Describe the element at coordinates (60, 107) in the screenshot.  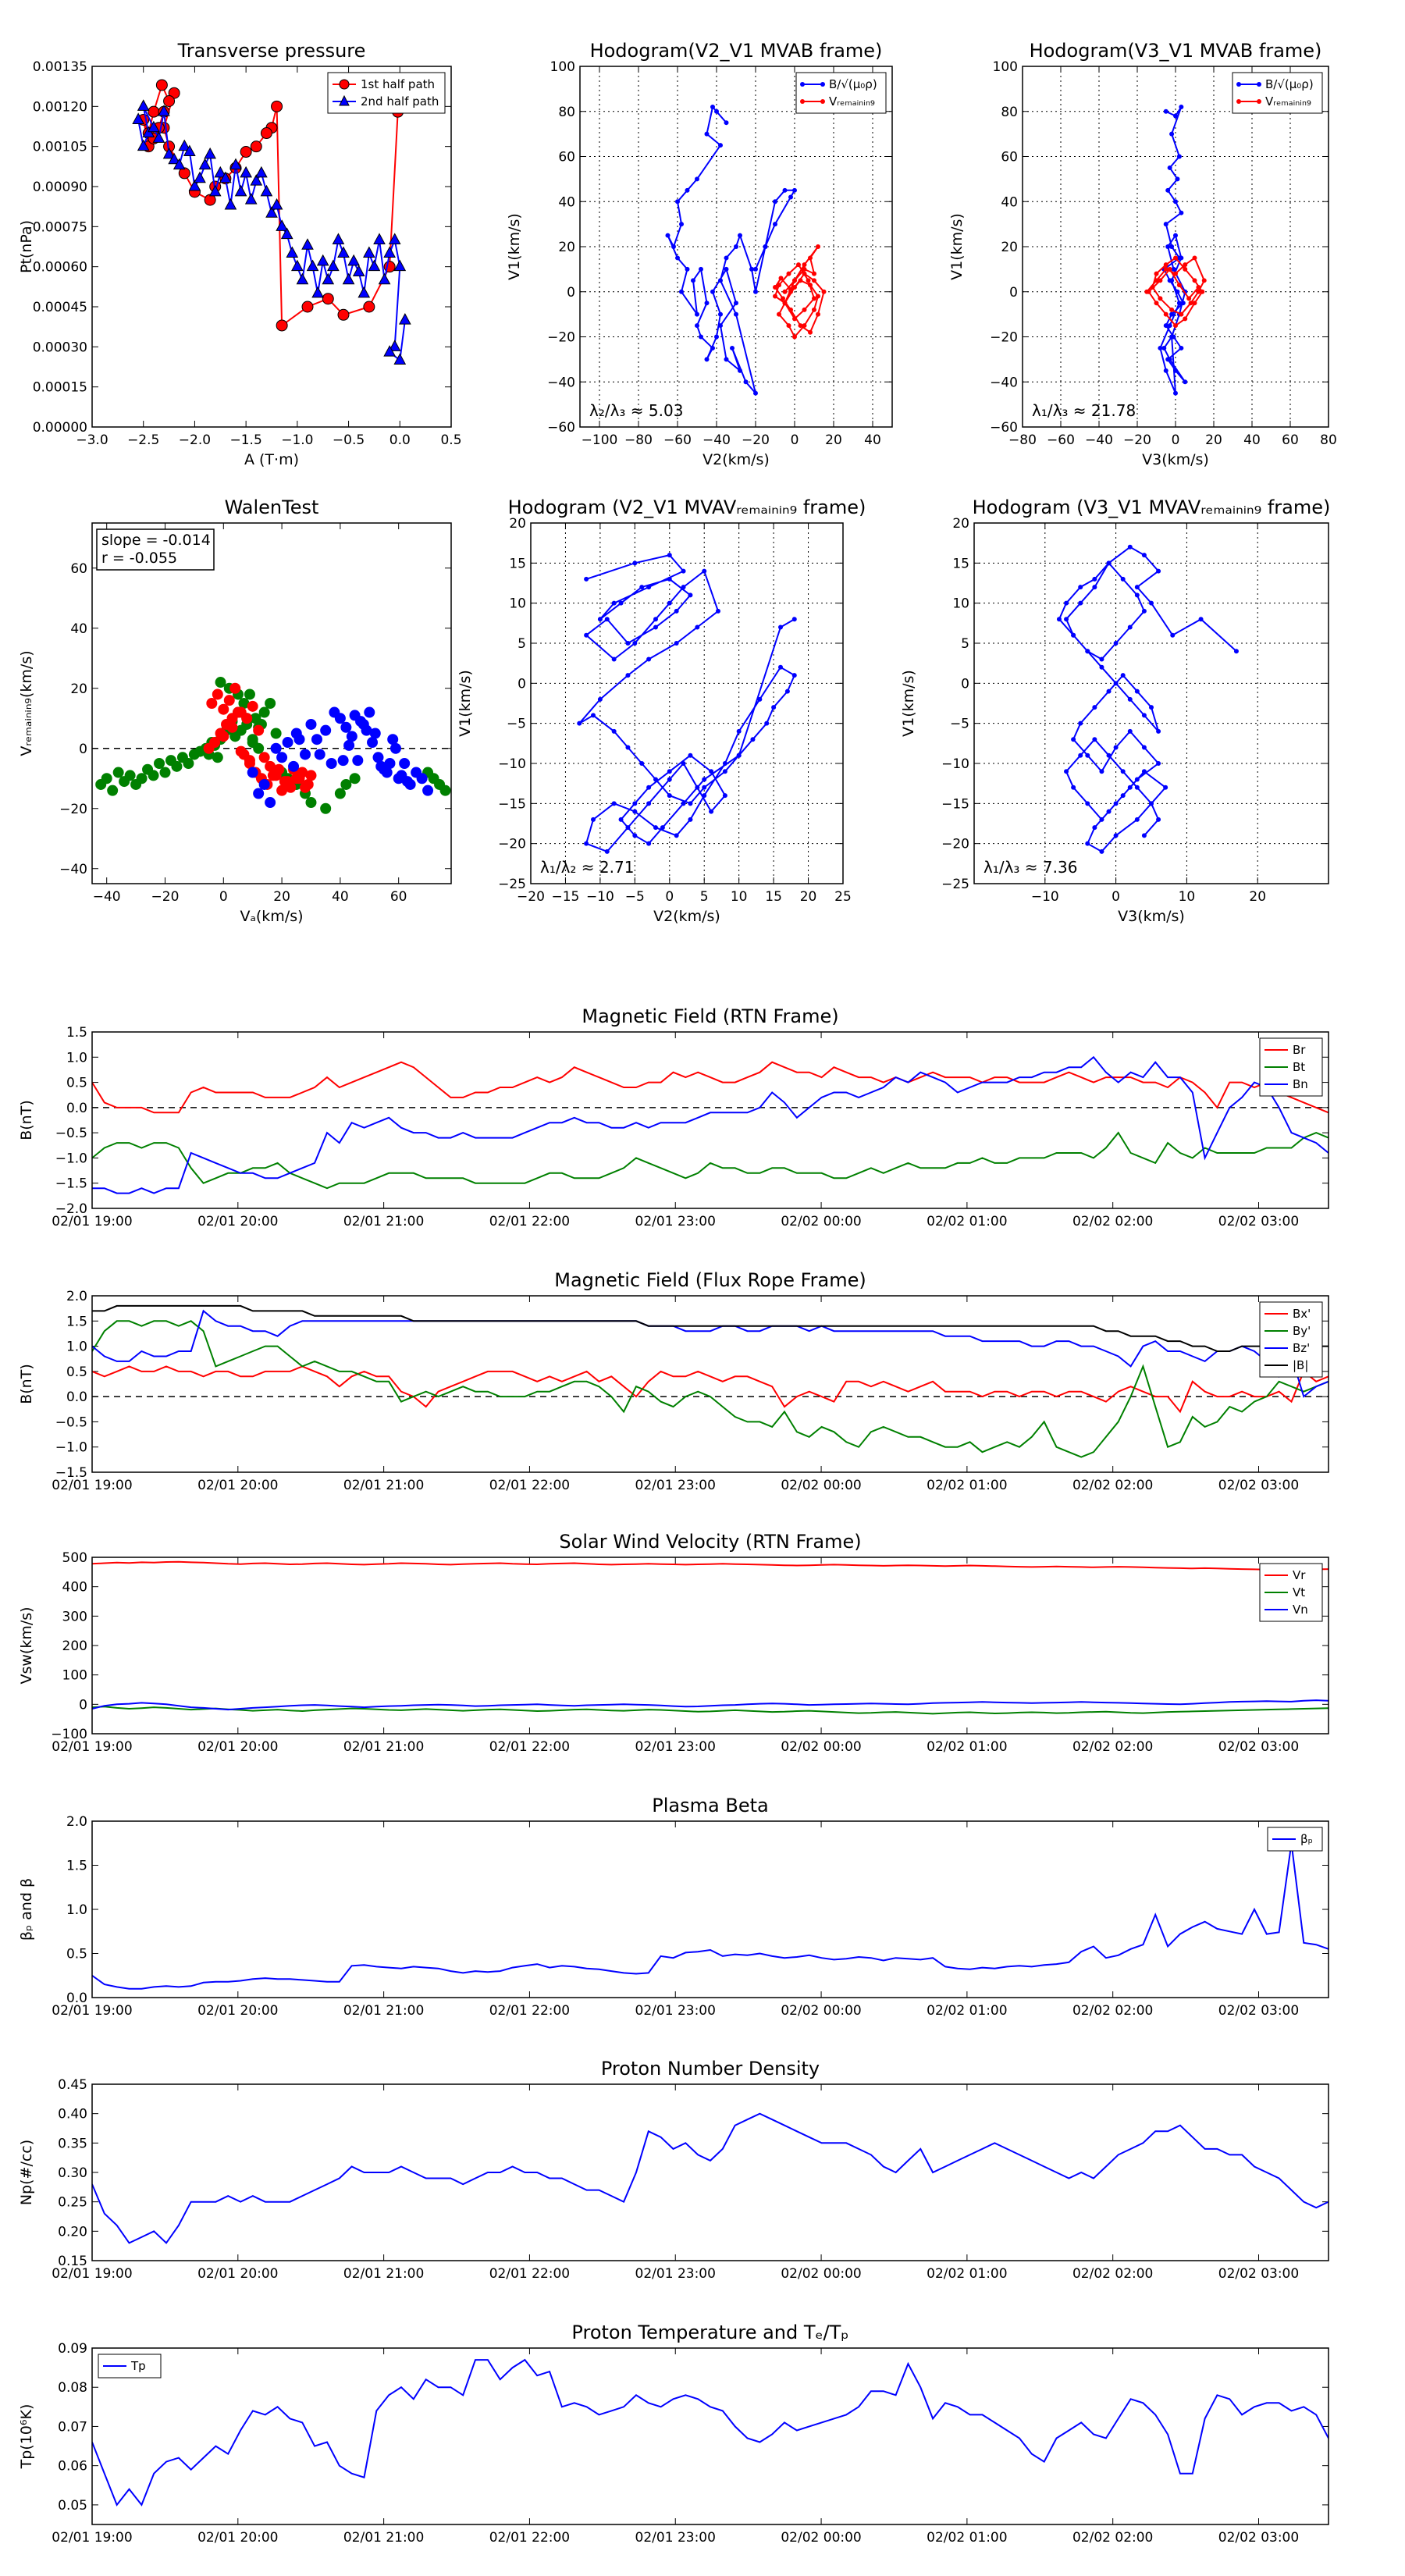
I see `y-tick-label: 0.00120` at that location.